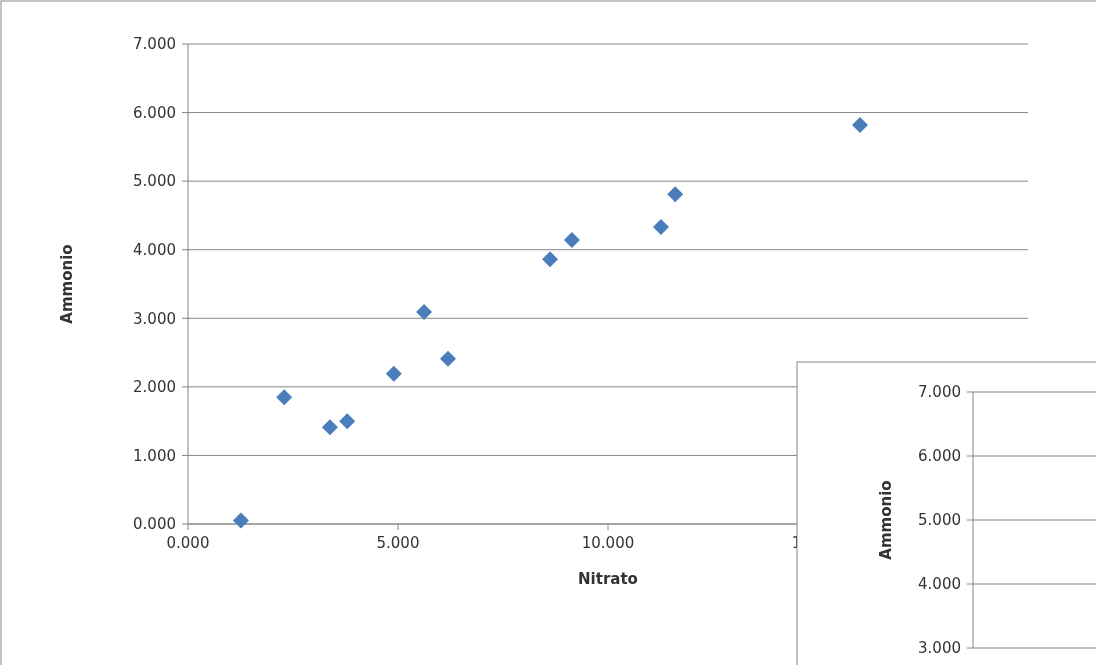 This screenshot has height=665, width=1096. What do you see at coordinates (608, 543) in the screenshot?
I see `x-tick-label: 10.000` at bounding box center [608, 543].